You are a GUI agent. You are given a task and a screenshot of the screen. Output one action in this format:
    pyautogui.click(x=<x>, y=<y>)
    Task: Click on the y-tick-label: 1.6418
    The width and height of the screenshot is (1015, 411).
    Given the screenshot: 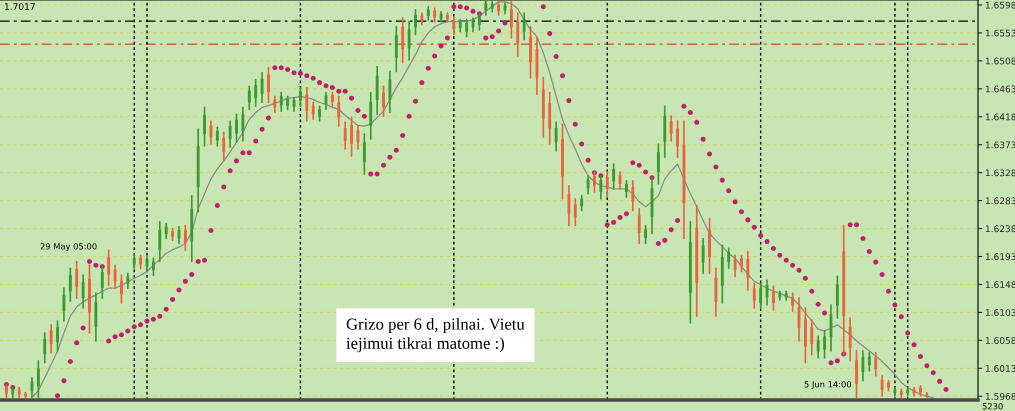 What is the action you would take?
    pyautogui.click(x=1000, y=117)
    